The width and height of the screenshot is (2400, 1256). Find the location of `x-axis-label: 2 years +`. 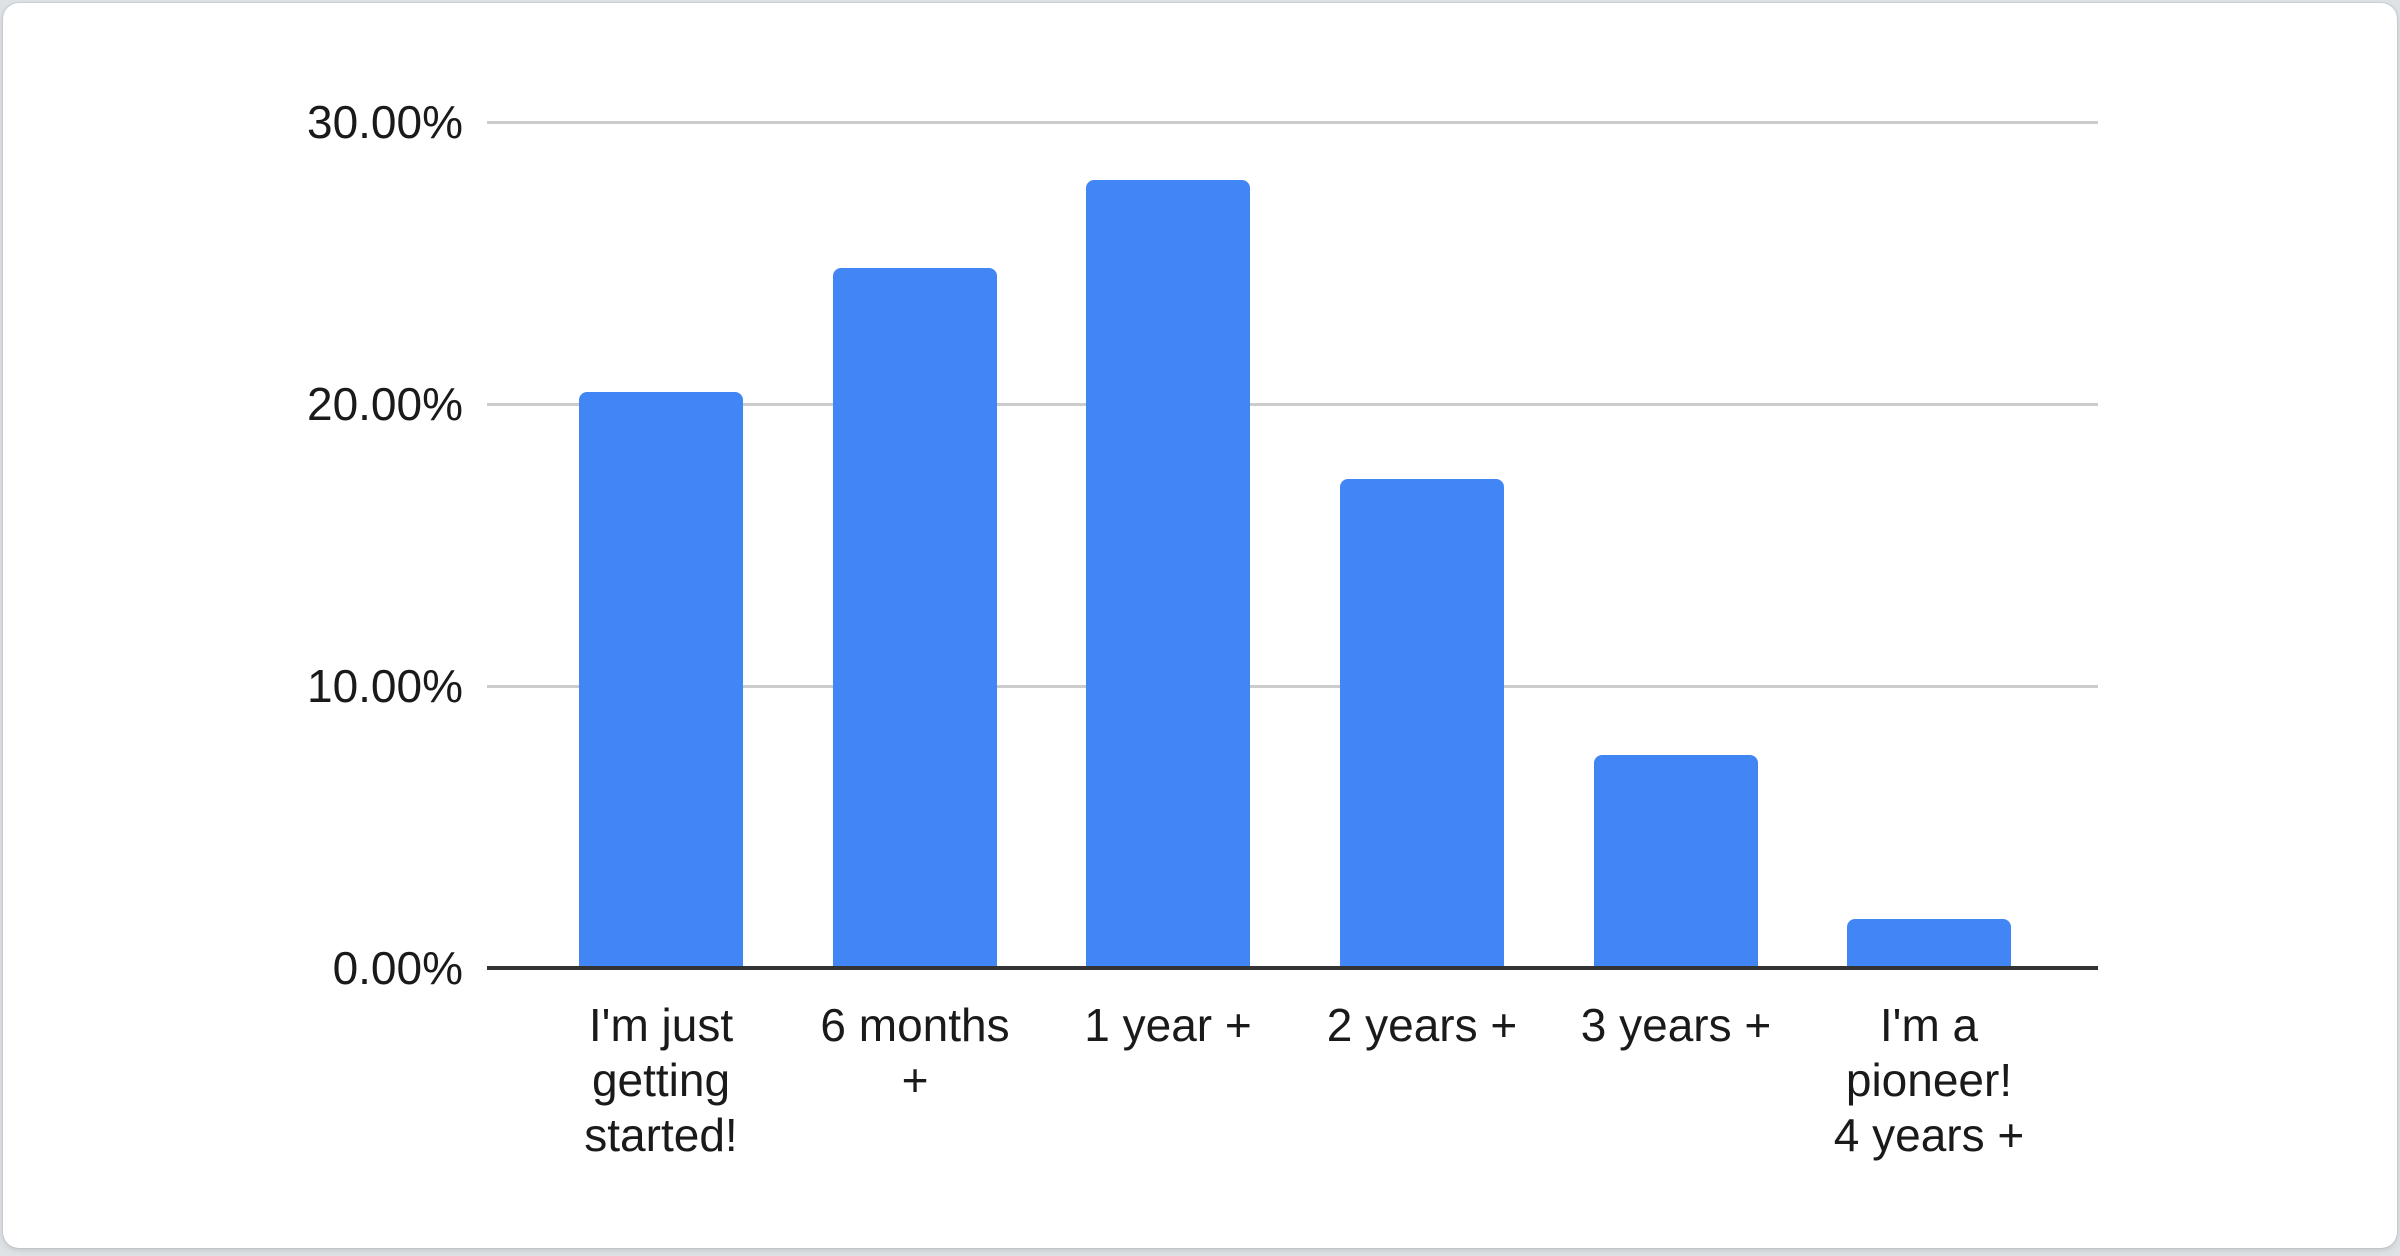

x-axis-label: 2 years + is located at coordinates (1422, 1025).